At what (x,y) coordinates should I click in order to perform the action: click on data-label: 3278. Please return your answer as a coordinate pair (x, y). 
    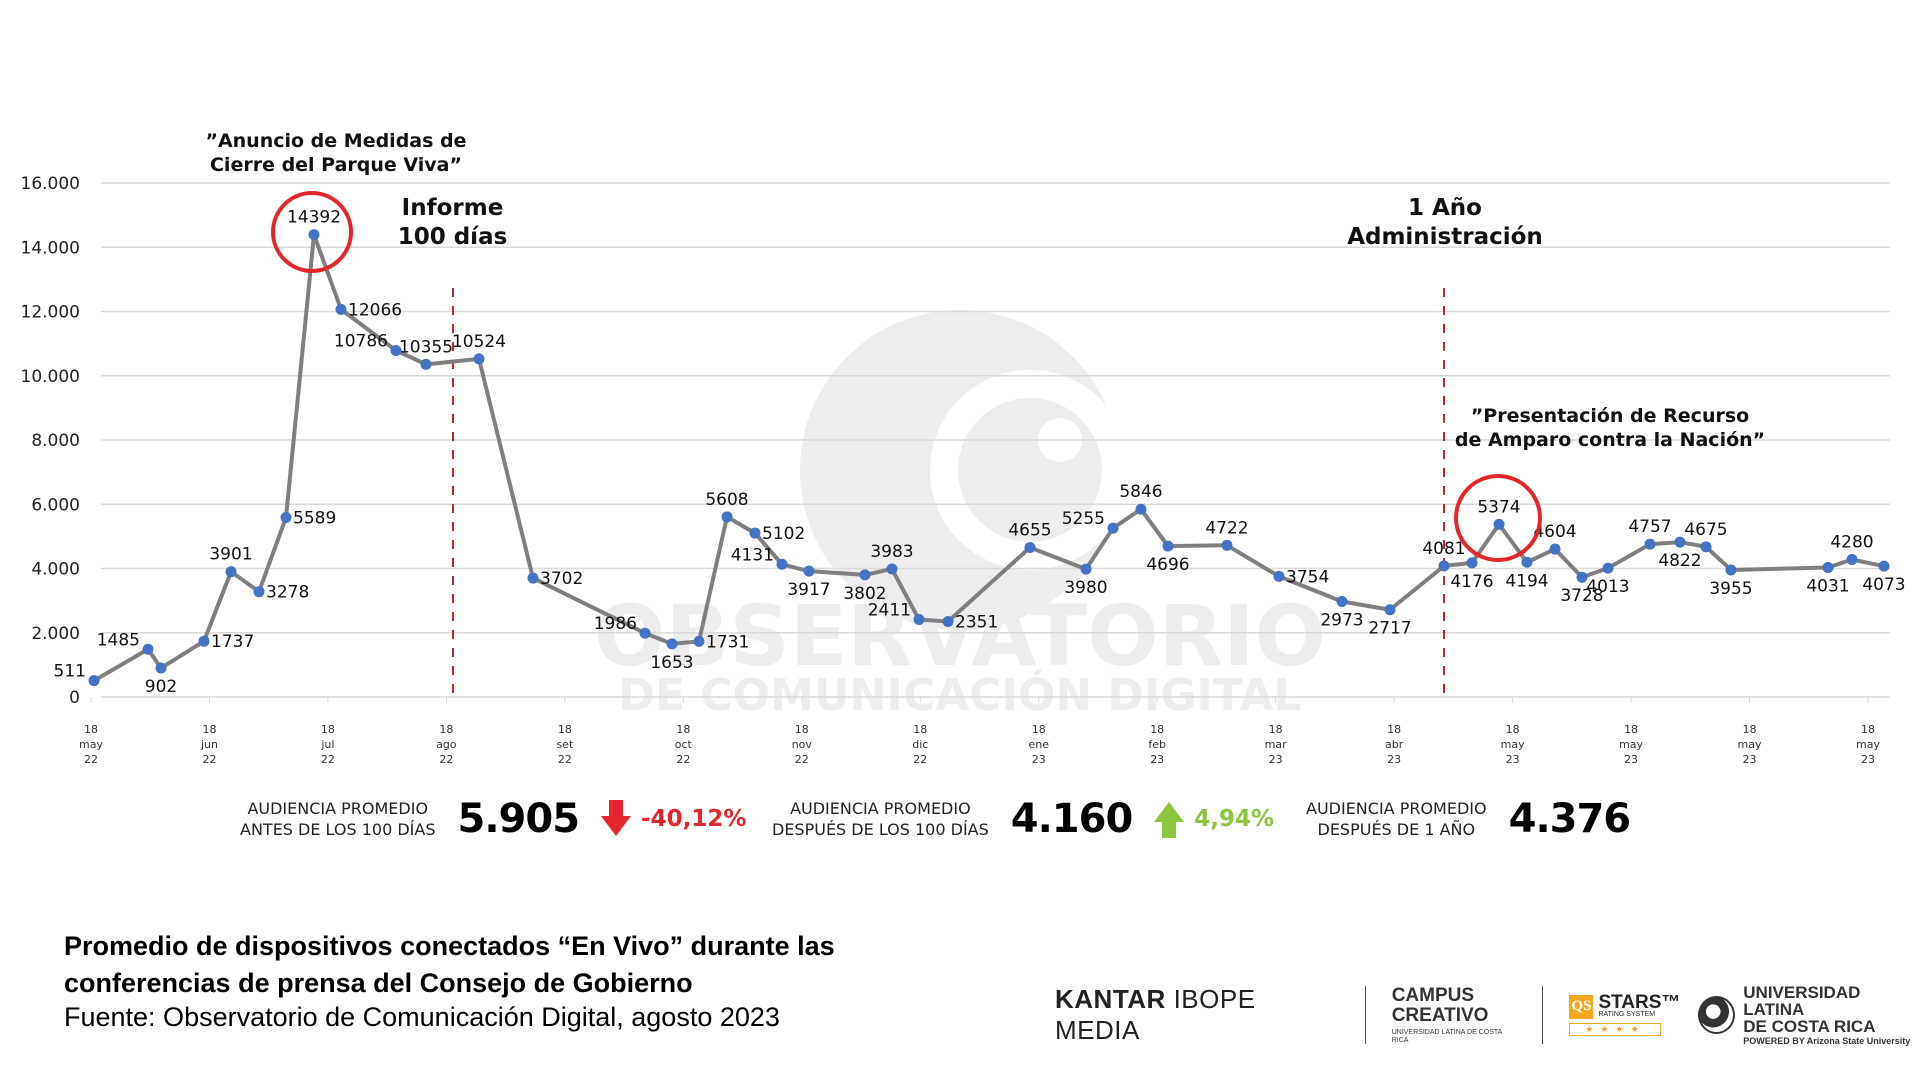
    Looking at the image, I should click on (287, 593).